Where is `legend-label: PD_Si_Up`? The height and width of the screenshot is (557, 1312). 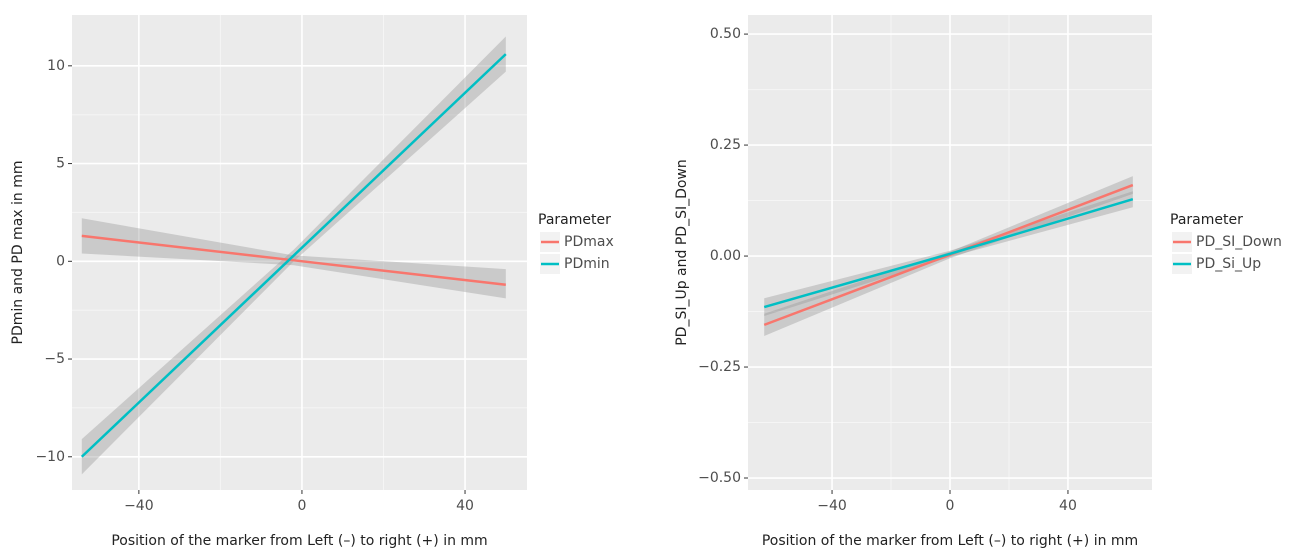
legend-label: PD_Si_Up is located at coordinates (1228, 264).